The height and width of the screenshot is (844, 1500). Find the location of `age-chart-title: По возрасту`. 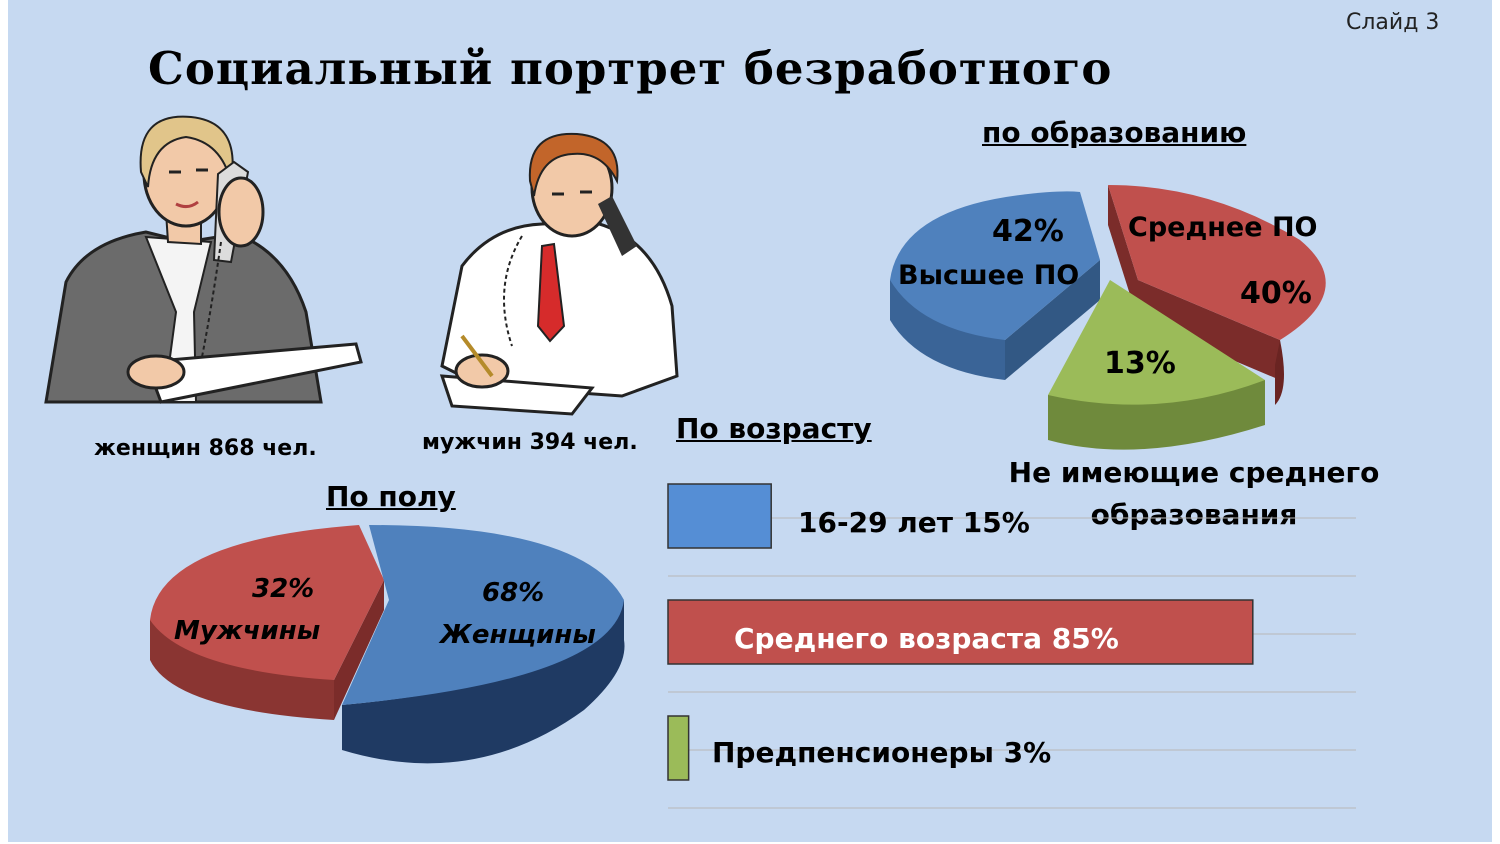

age-chart-title: По возрасту is located at coordinates (774, 428).